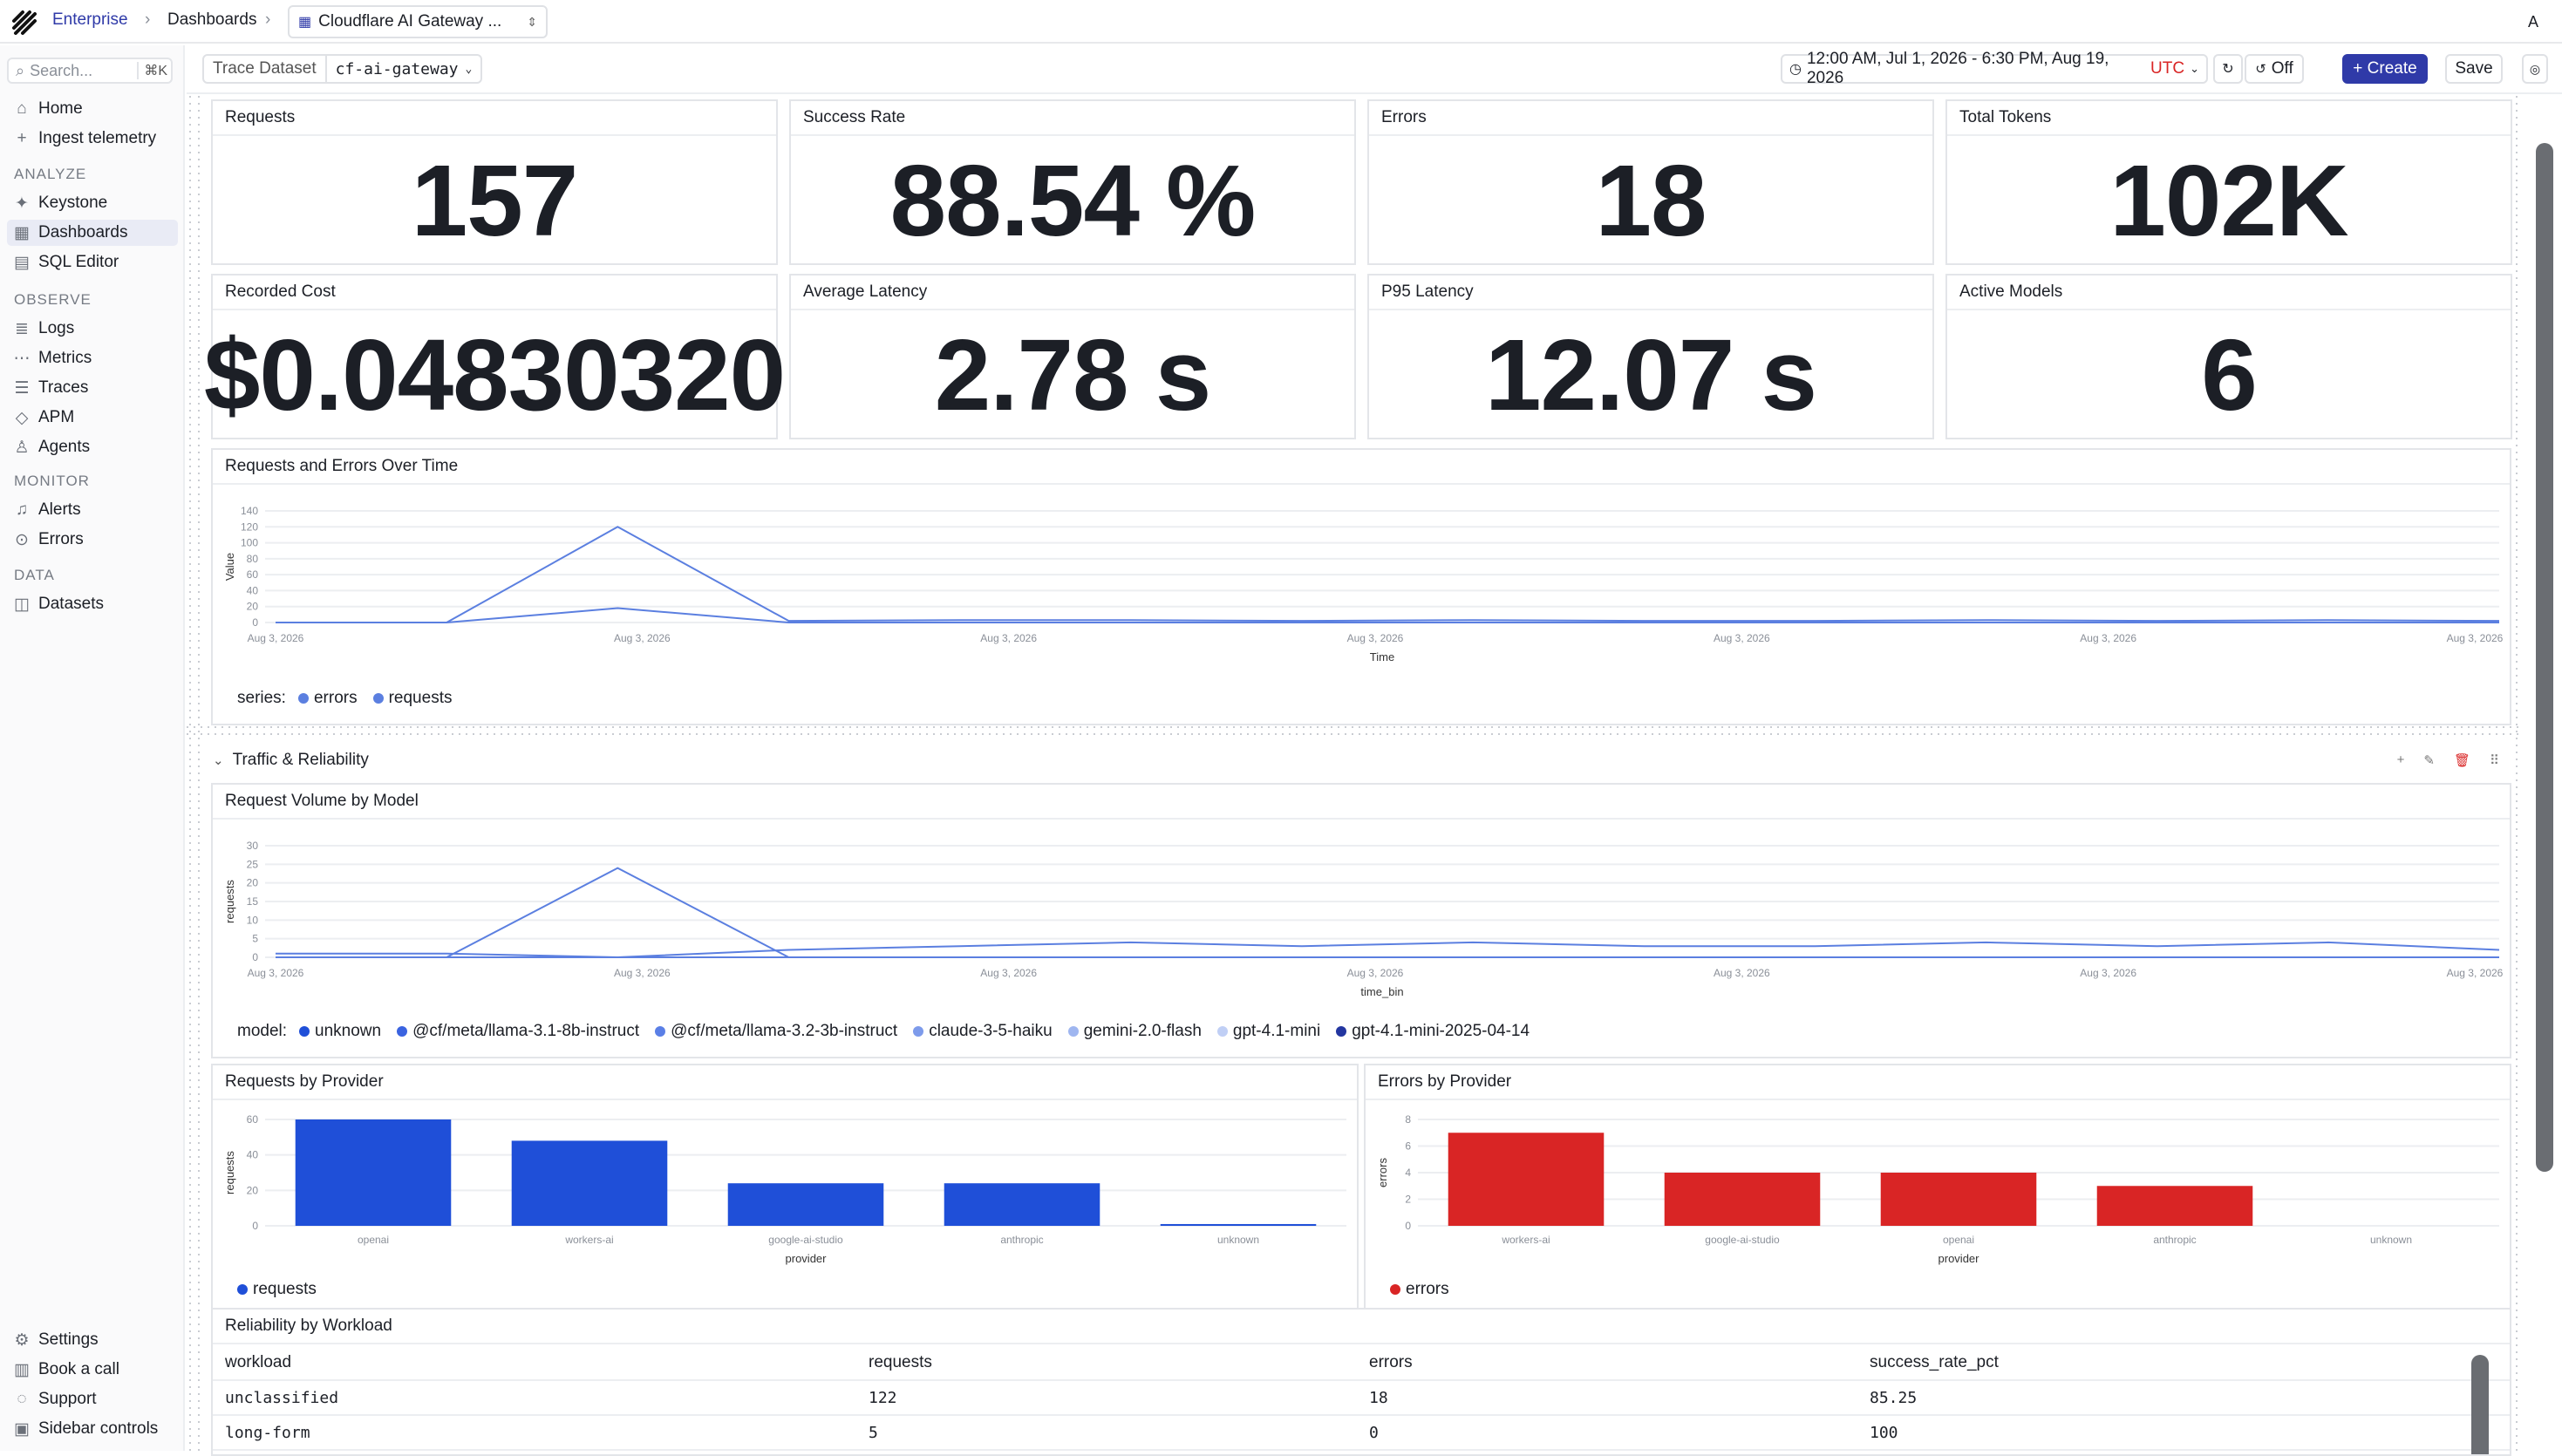 The height and width of the screenshot is (1456, 2562). I want to click on metrics-icon: ⋯, so click(22, 358).